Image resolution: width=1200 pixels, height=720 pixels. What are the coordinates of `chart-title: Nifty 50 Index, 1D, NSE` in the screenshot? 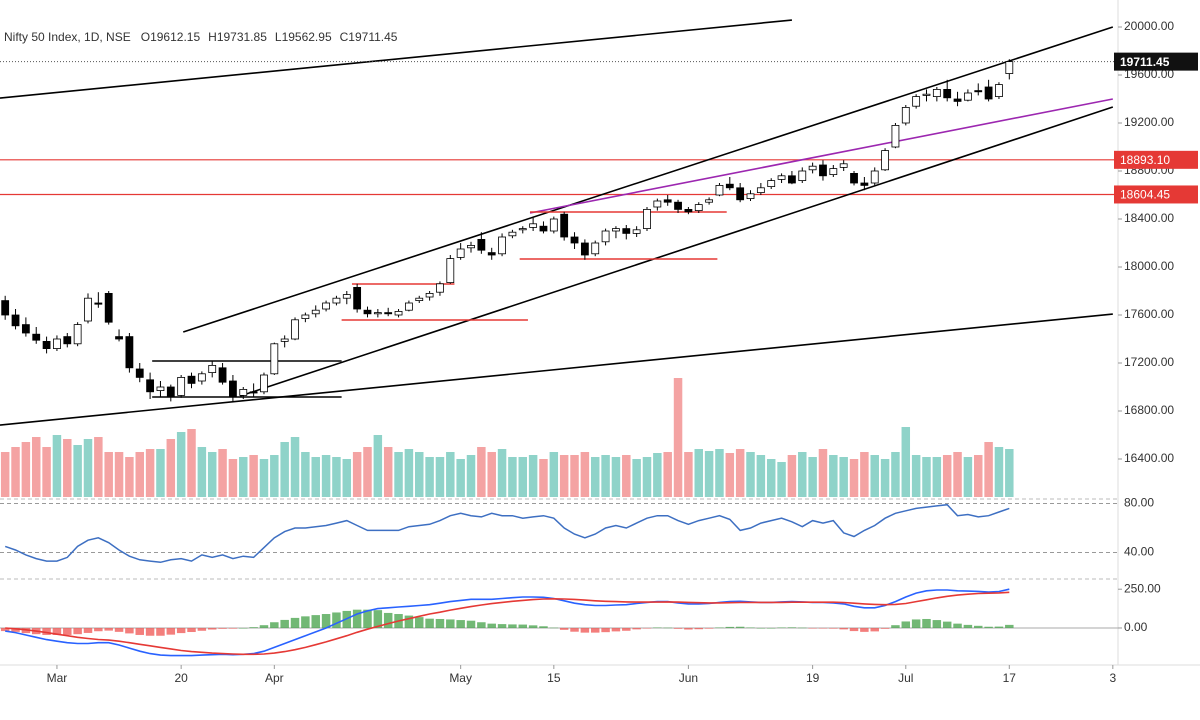 It's located at (67, 37).